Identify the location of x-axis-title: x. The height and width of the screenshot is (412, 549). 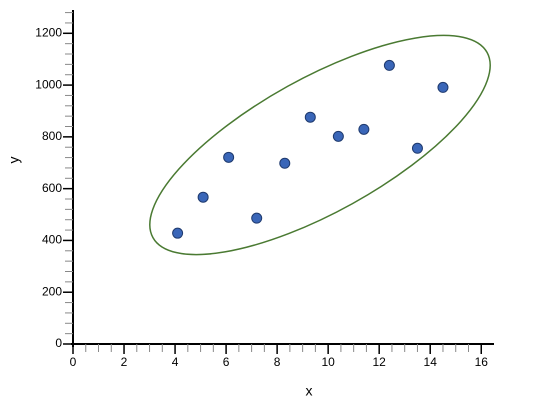
(309, 391).